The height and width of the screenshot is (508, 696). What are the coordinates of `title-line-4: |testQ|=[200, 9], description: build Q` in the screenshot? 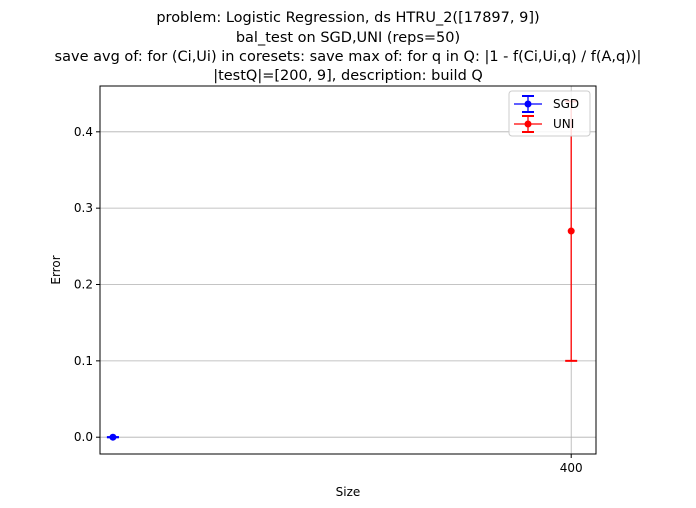 It's located at (348, 76).